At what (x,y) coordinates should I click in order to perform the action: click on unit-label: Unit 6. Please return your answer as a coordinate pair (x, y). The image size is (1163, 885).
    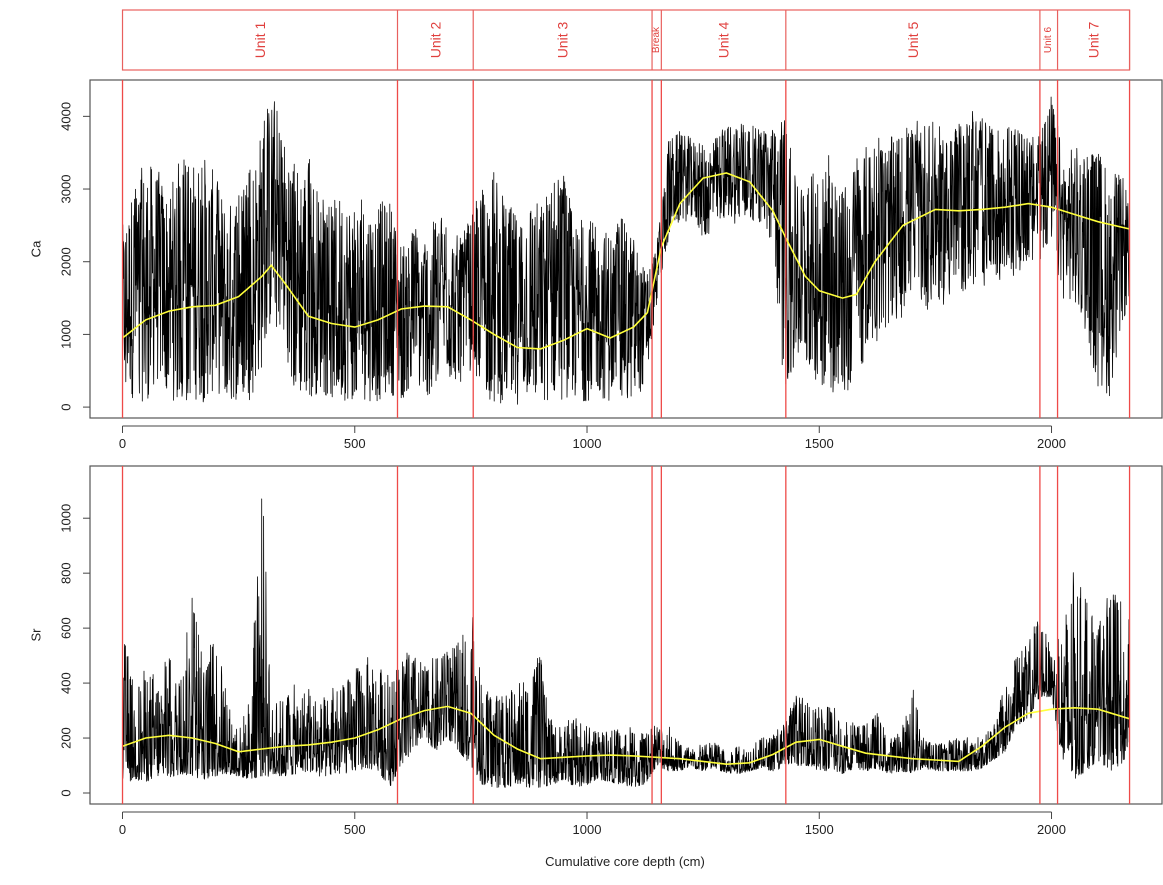
    Looking at the image, I should click on (1048, 40).